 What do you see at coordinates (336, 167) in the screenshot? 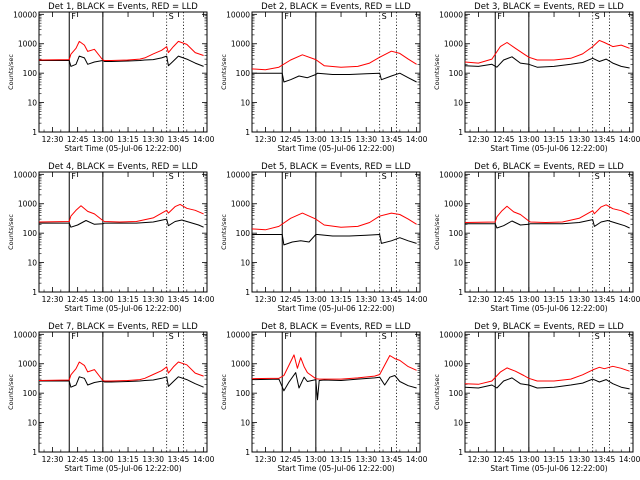
I see `chart-title: Det 5, BLACK = Events, RED = LLD` at bounding box center [336, 167].